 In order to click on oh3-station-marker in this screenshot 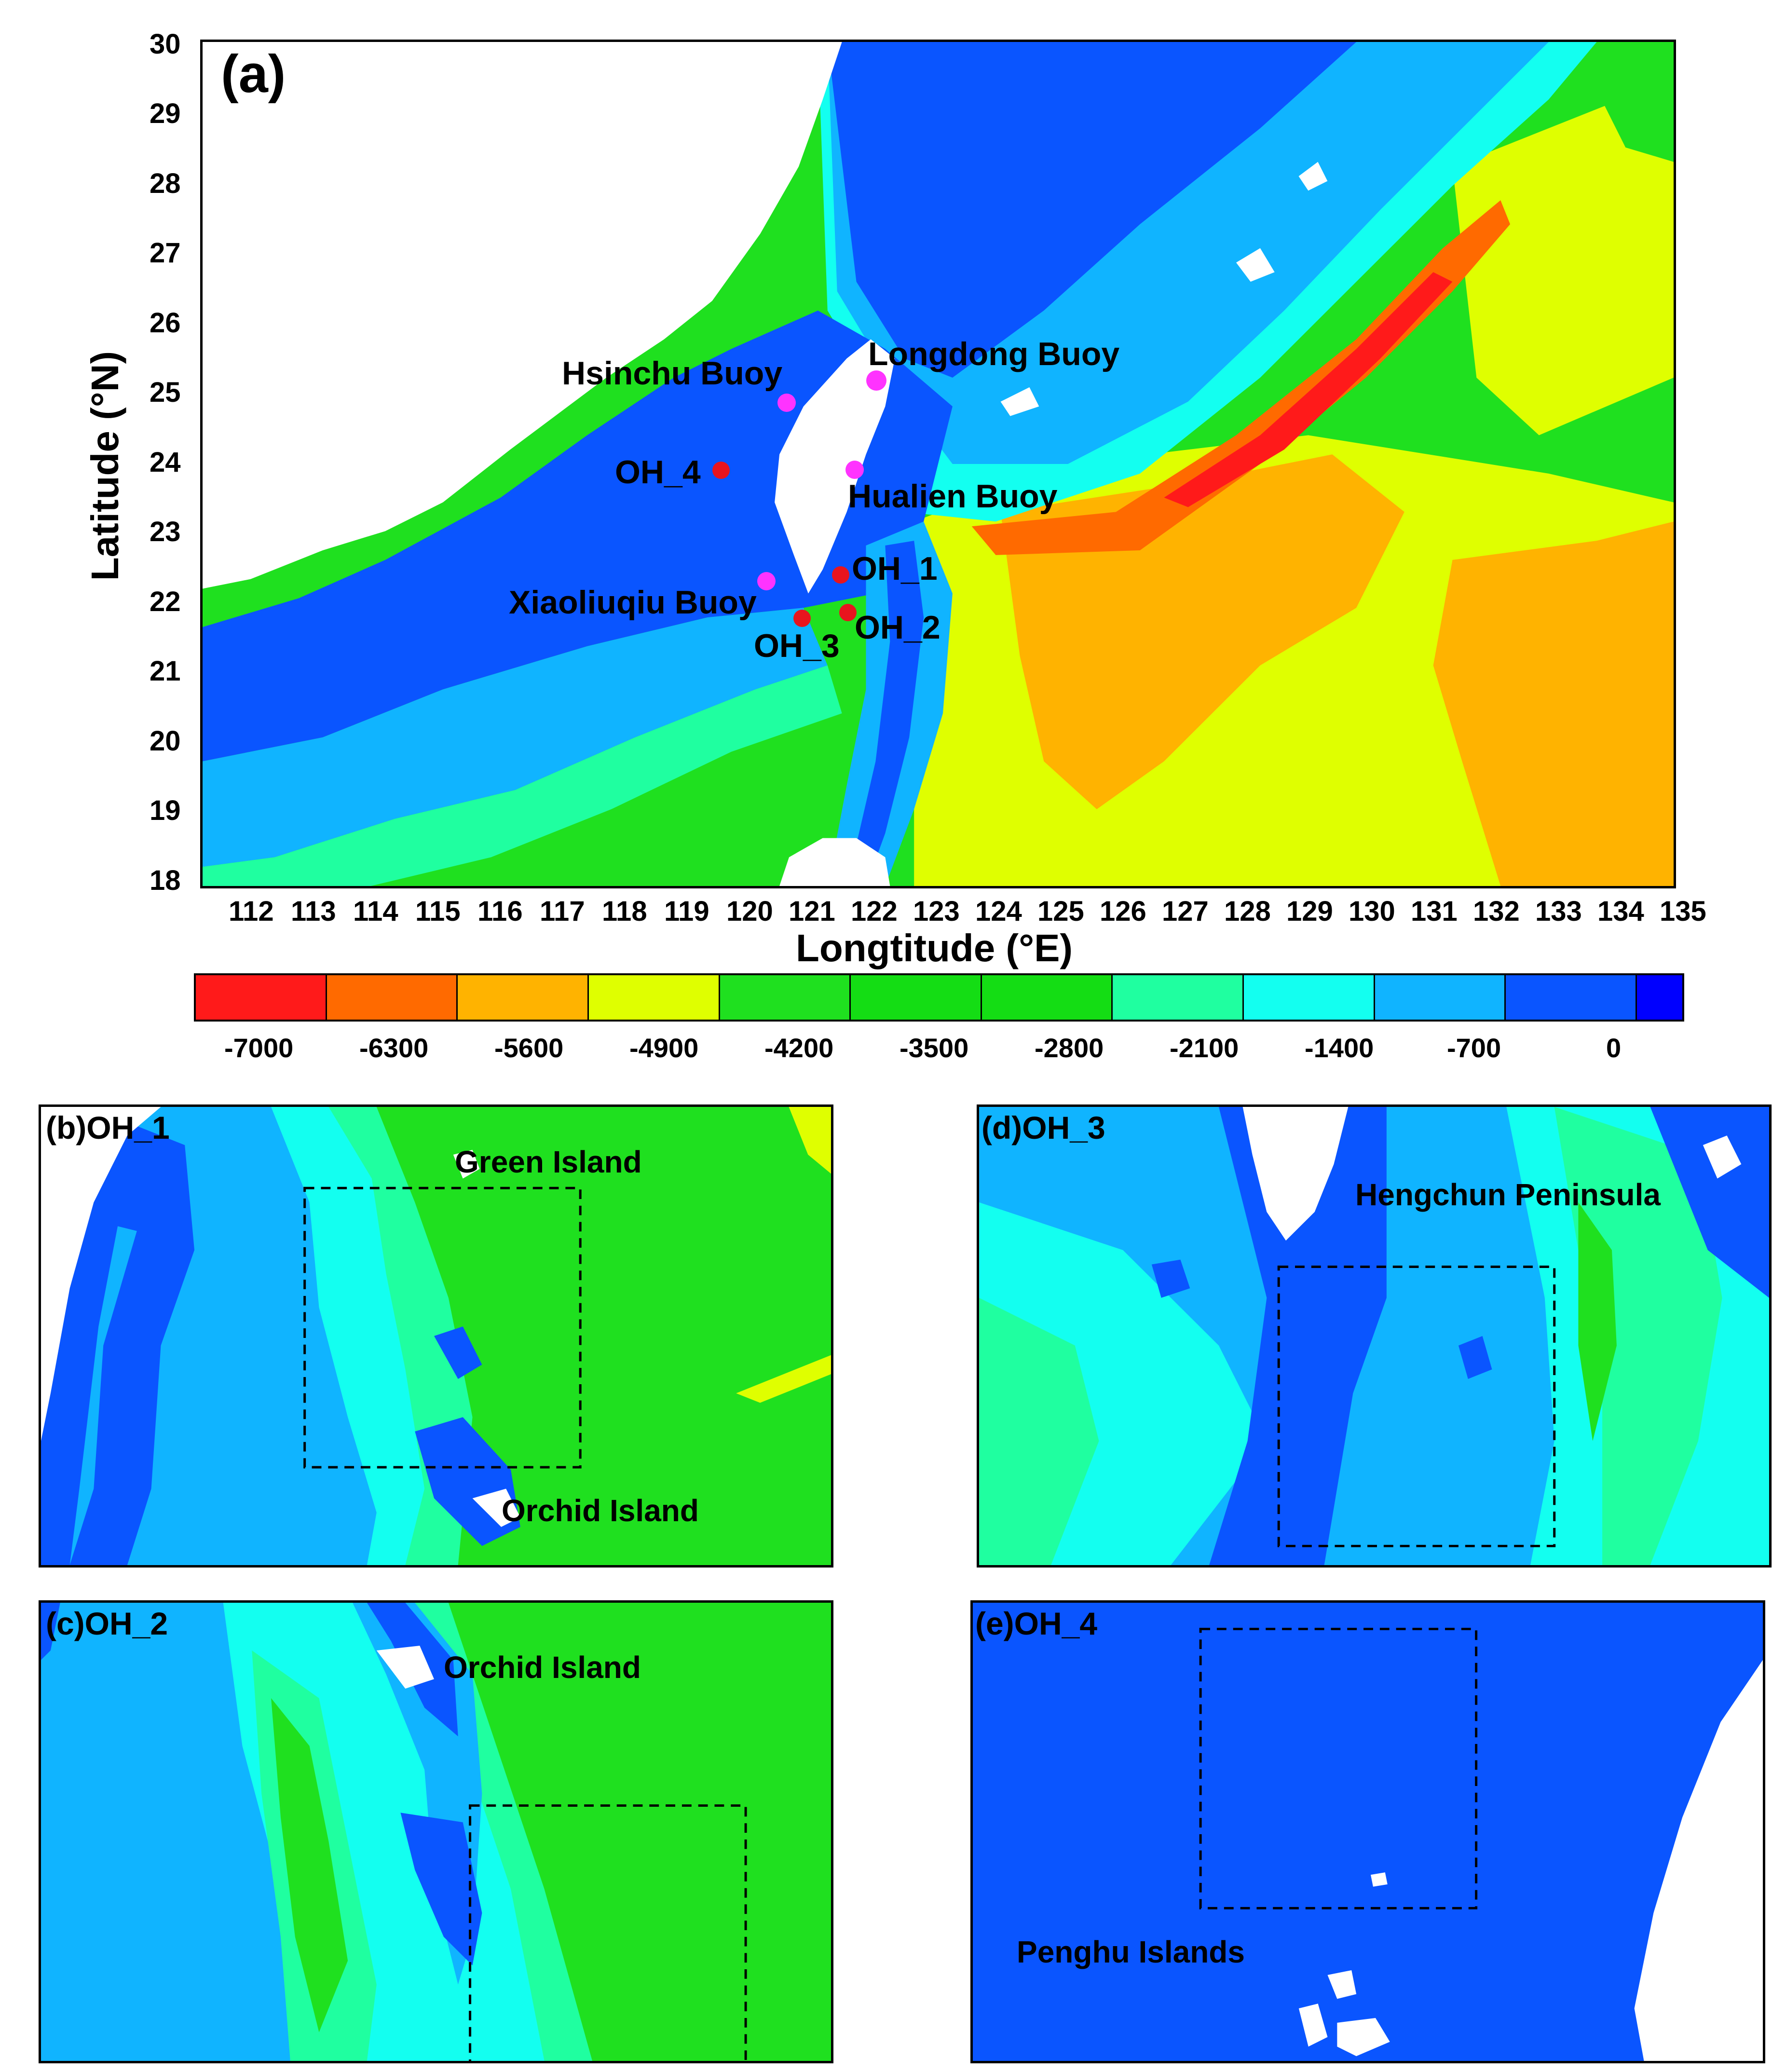, I will do `click(802, 618)`.